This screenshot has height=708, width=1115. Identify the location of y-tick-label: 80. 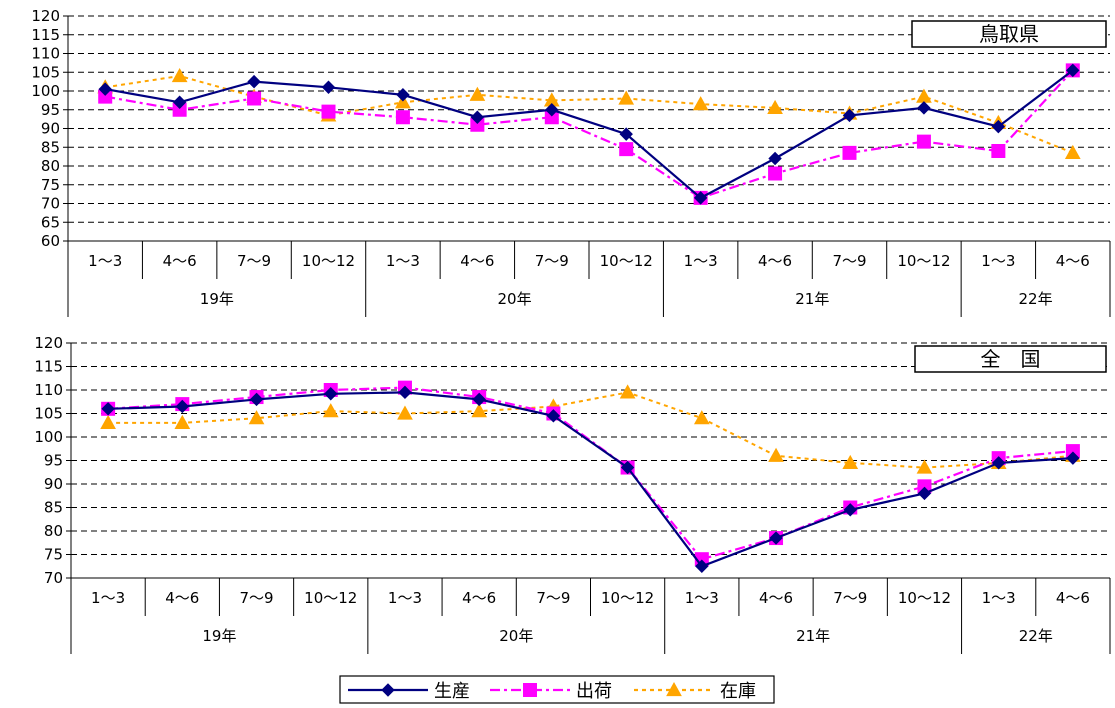
(53, 531).